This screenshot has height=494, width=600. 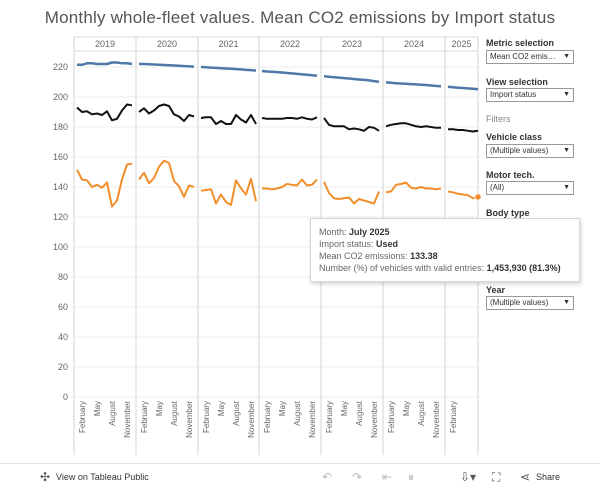 What do you see at coordinates (530, 188) in the screenshot?
I see `motor-tech-dropdown: (All) ▼` at bounding box center [530, 188].